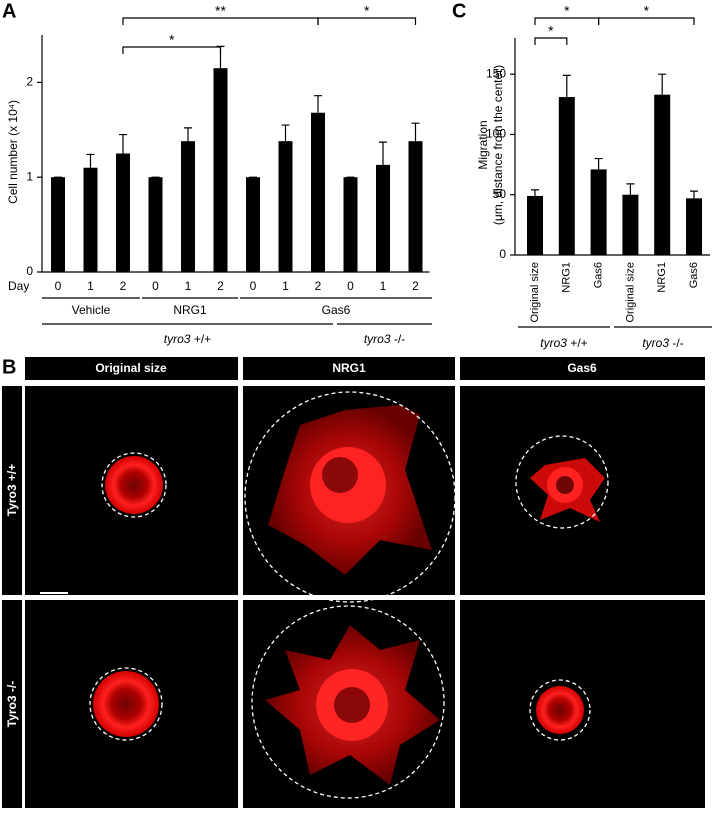  What do you see at coordinates (496, 73) in the screenshot?
I see `y-tick-label: 150` at bounding box center [496, 73].